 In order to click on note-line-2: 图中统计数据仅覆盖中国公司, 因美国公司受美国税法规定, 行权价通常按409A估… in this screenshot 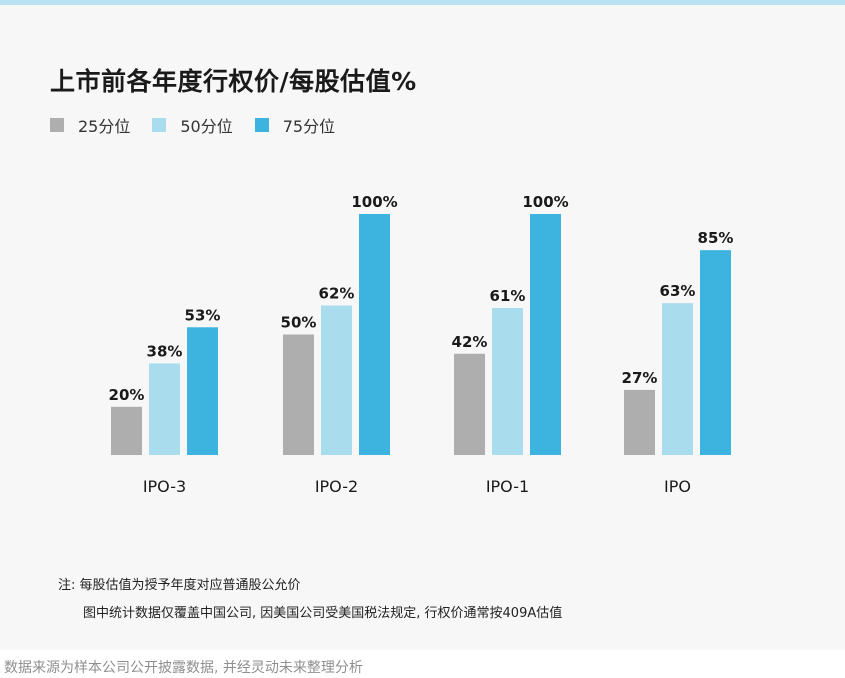, I will do `click(323, 613)`.